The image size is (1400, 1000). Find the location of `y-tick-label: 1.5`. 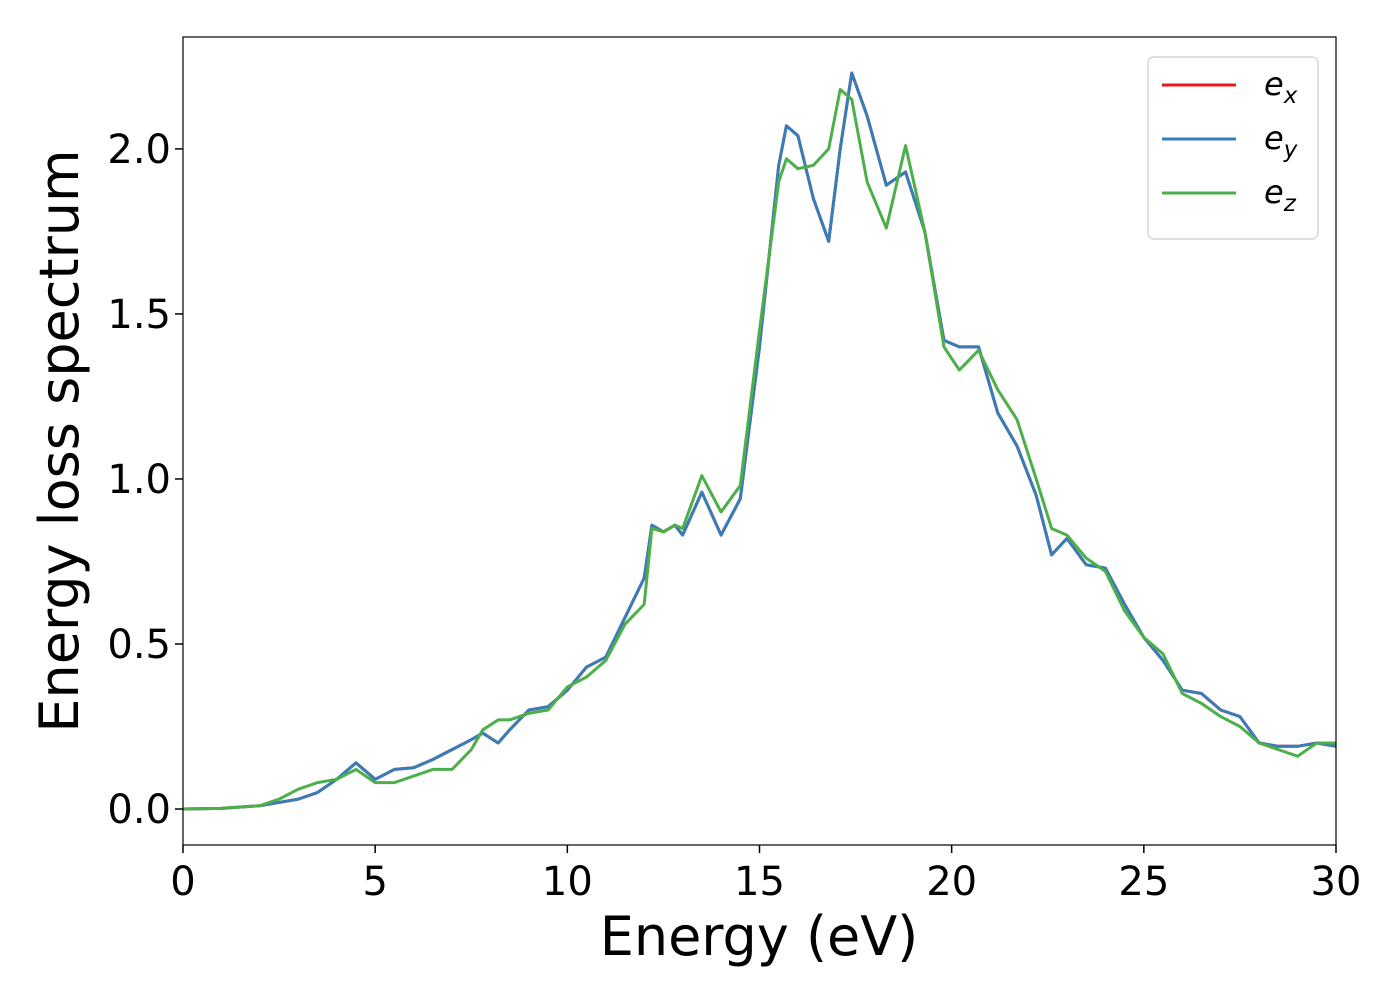

y-tick-label: 1.5 is located at coordinates (139, 315).